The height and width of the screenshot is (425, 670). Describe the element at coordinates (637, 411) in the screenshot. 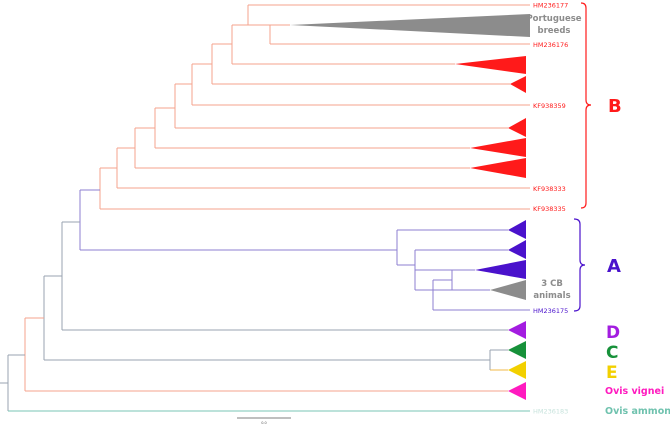

I see `ovis-ammon-label: Ovis ammon` at that location.